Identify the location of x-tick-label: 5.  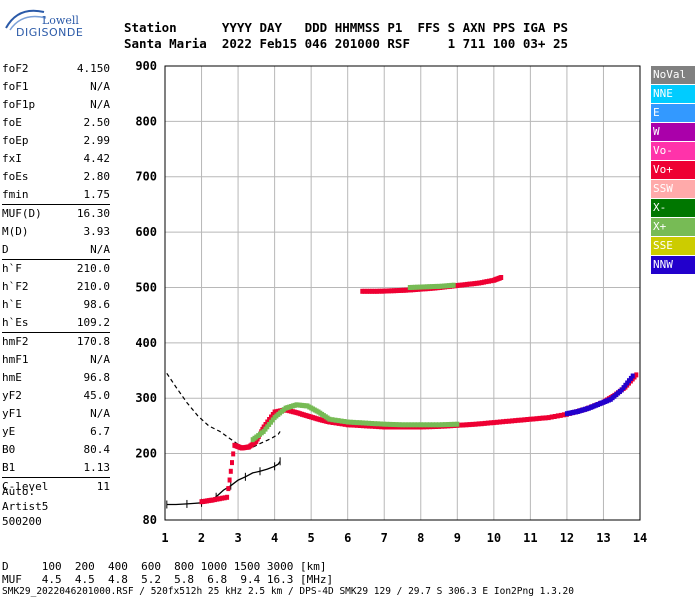
(311, 538).